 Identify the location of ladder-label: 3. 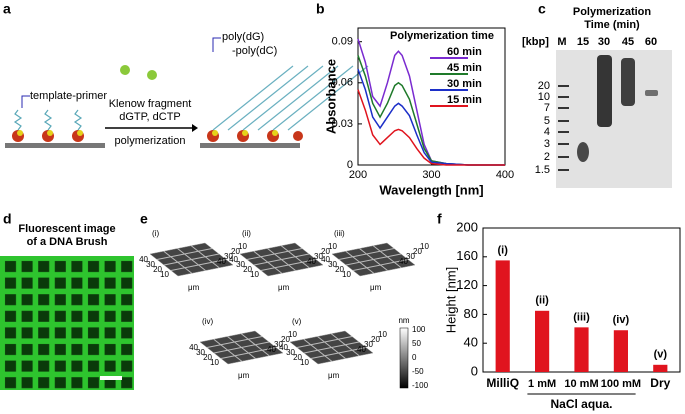
(547, 144).